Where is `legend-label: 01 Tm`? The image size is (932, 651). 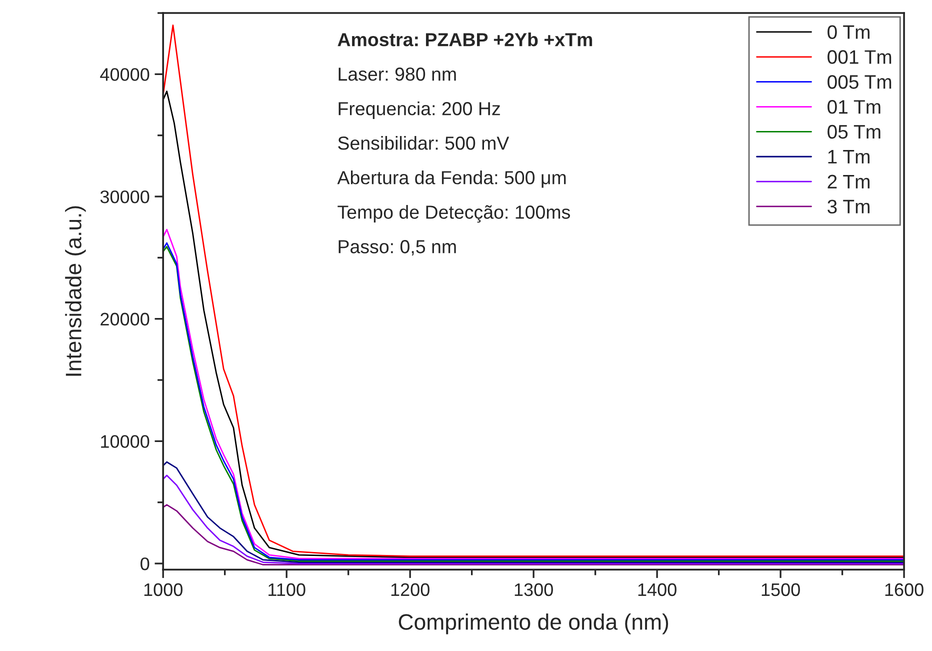 legend-label: 01 Tm is located at coordinates (854, 107).